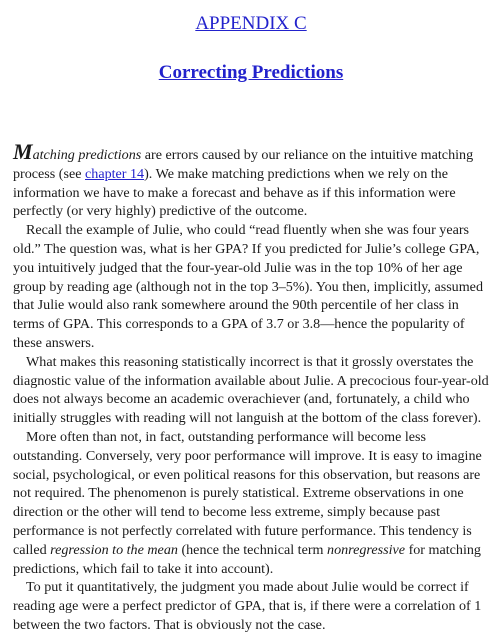 The height and width of the screenshot is (635, 502). What do you see at coordinates (23, 151) in the screenshot?
I see `drop-cap: M` at bounding box center [23, 151].